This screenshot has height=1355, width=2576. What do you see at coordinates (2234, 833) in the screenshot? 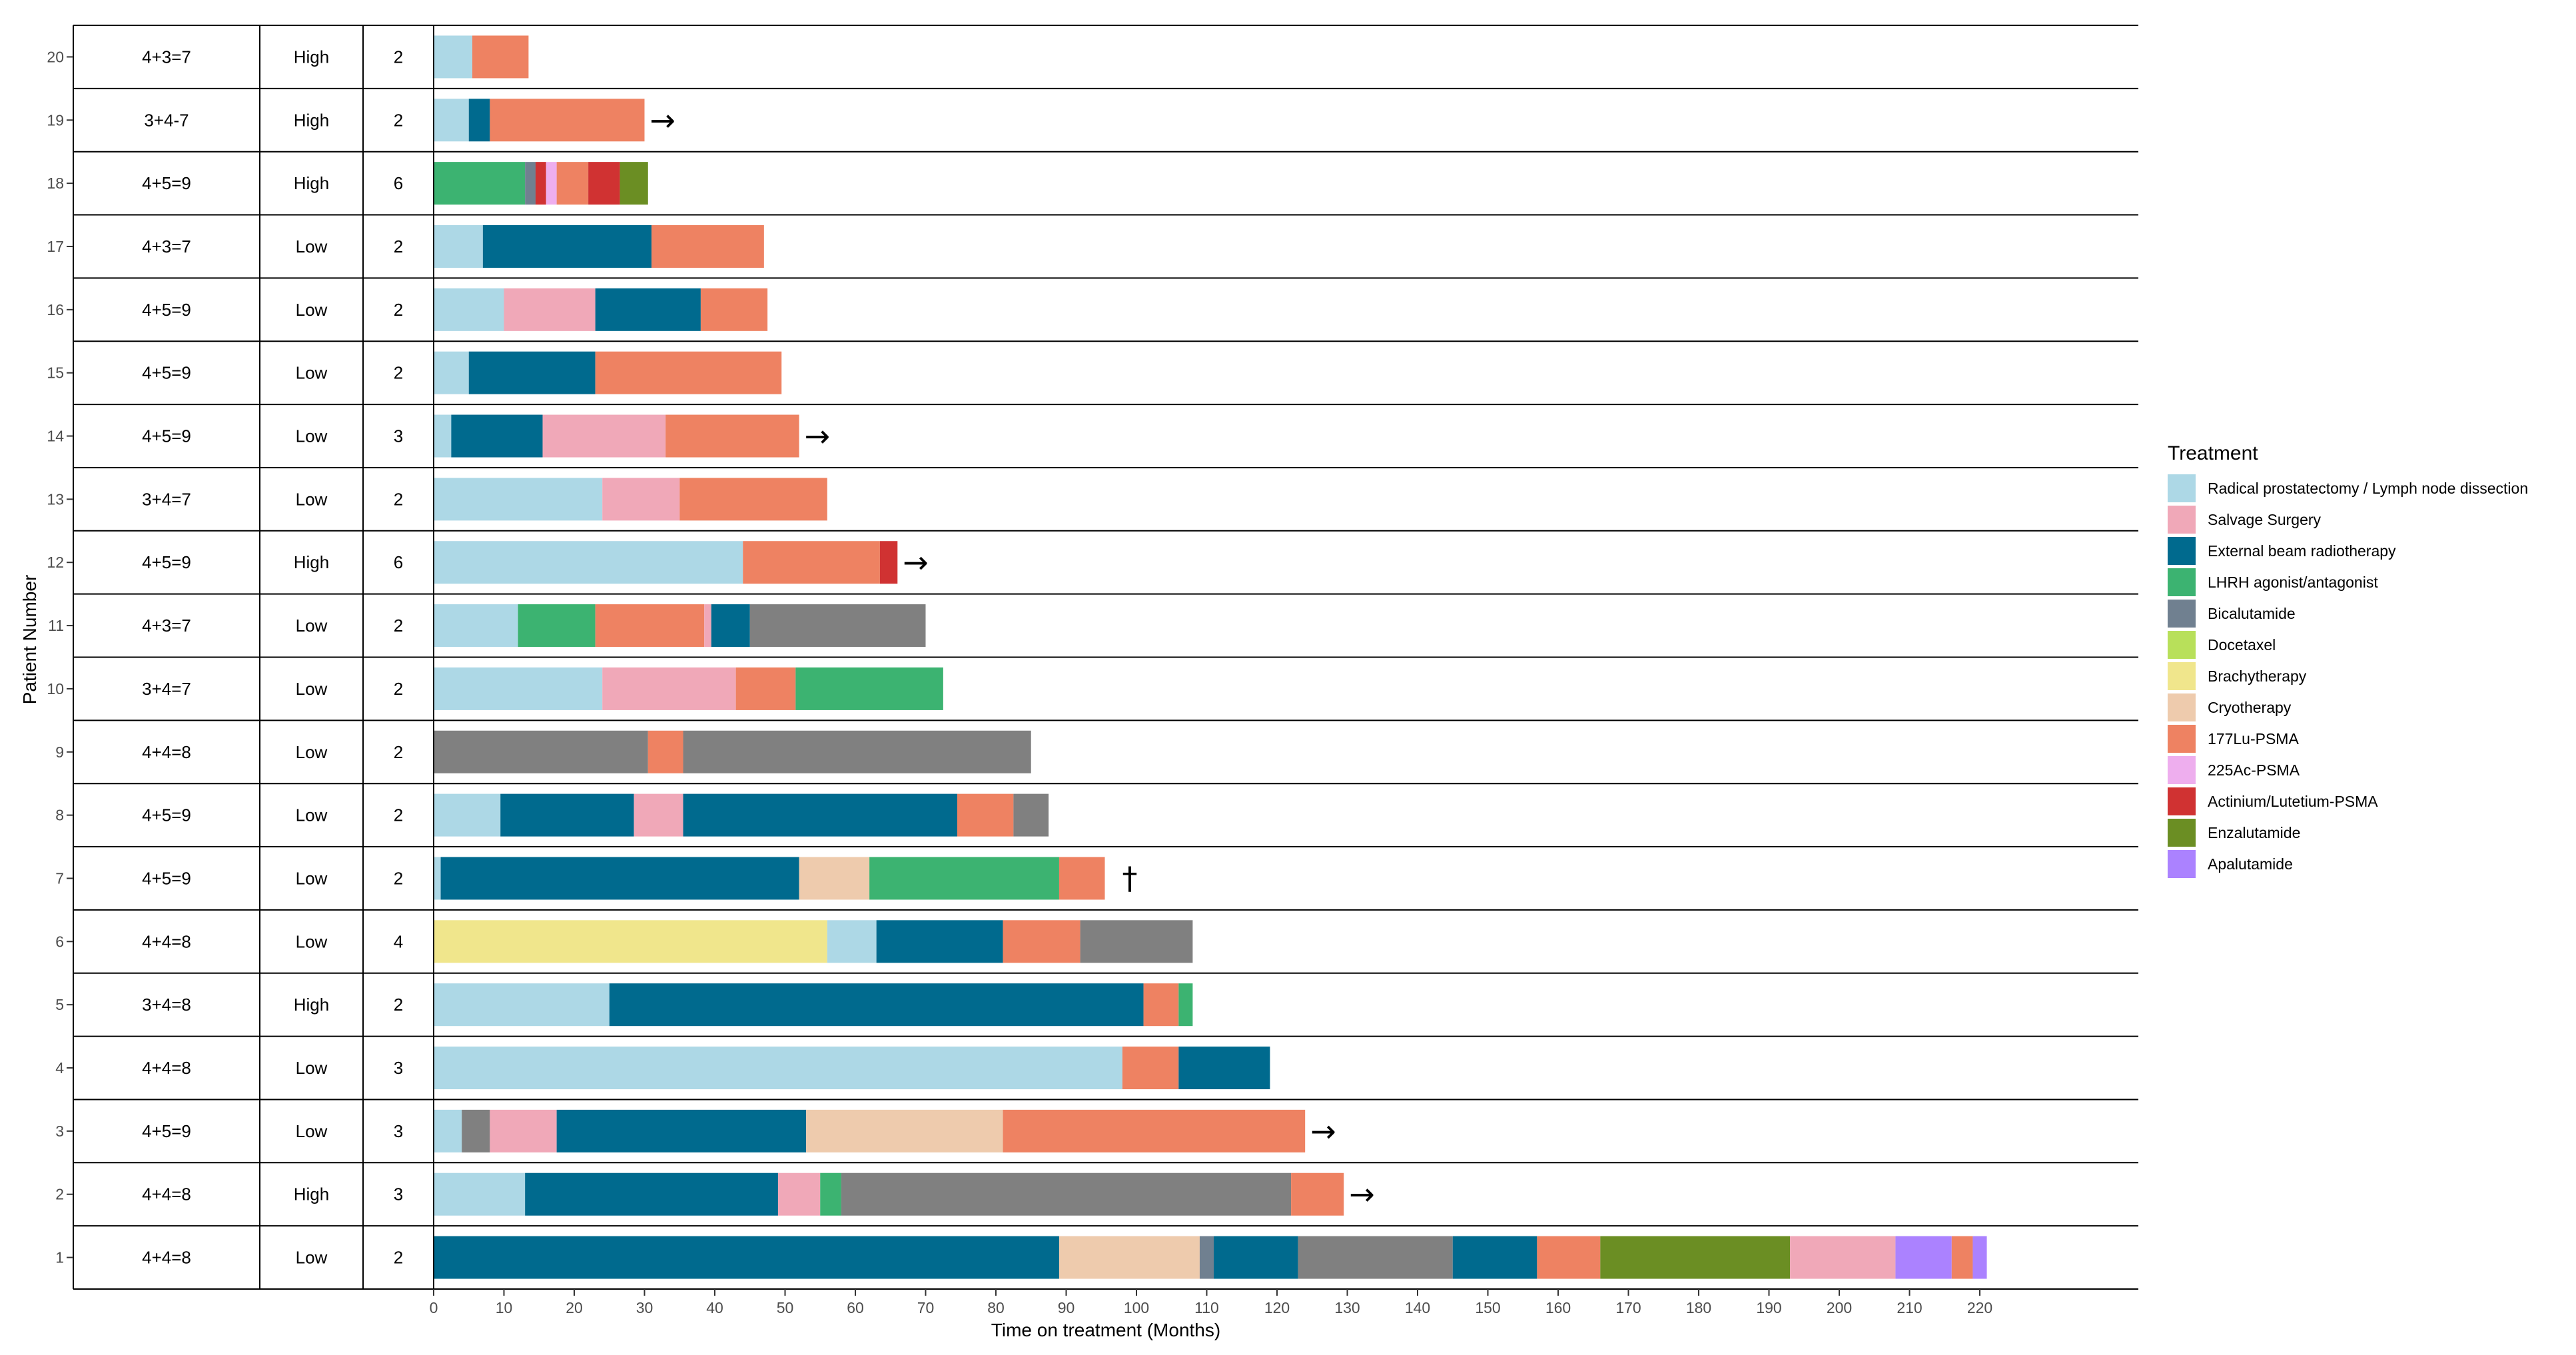
I see `legend-entry: Enzalutamide` at bounding box center [2234, 833].